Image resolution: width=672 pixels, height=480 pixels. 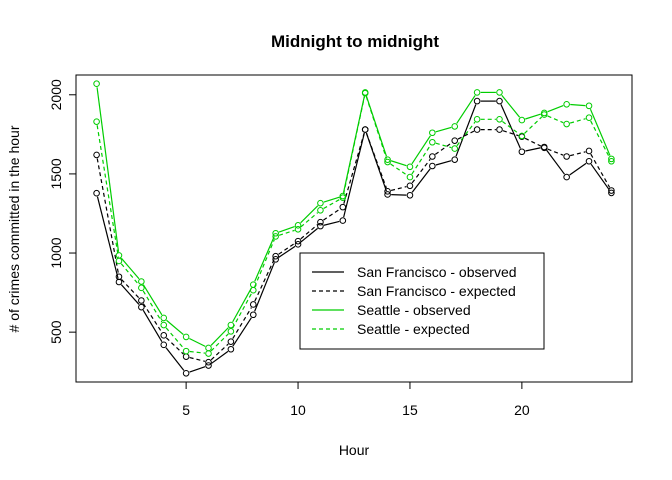 What do you see at coordinates (62, 211) in the screenshot?
I see `y-axis: 500 1000 1500 2000` at bounding box center [62, 211].